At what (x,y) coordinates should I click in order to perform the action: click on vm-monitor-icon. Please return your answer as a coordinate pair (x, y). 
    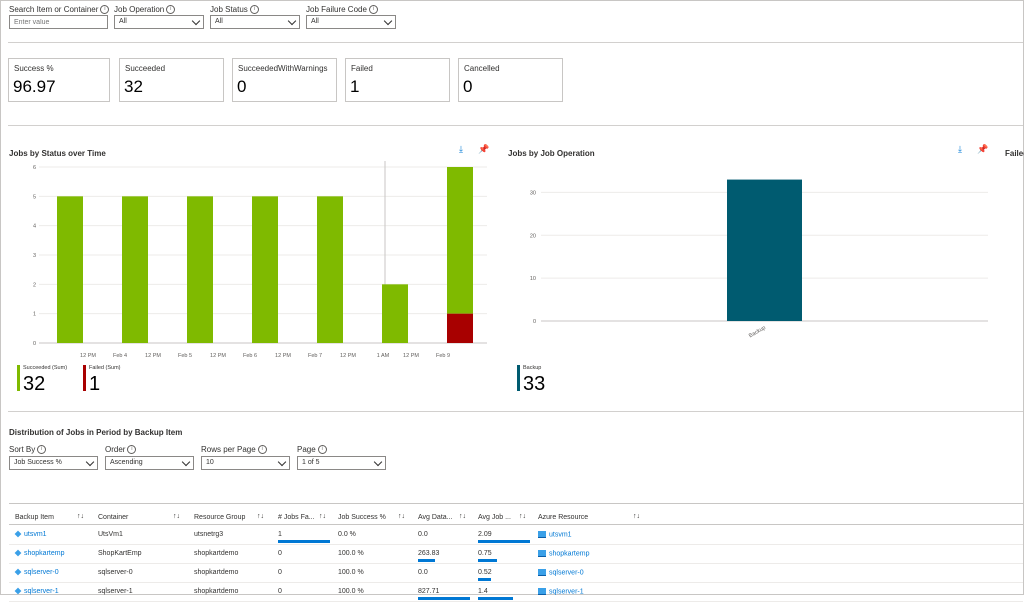
    Looking at the image, I should click on (542, 591).